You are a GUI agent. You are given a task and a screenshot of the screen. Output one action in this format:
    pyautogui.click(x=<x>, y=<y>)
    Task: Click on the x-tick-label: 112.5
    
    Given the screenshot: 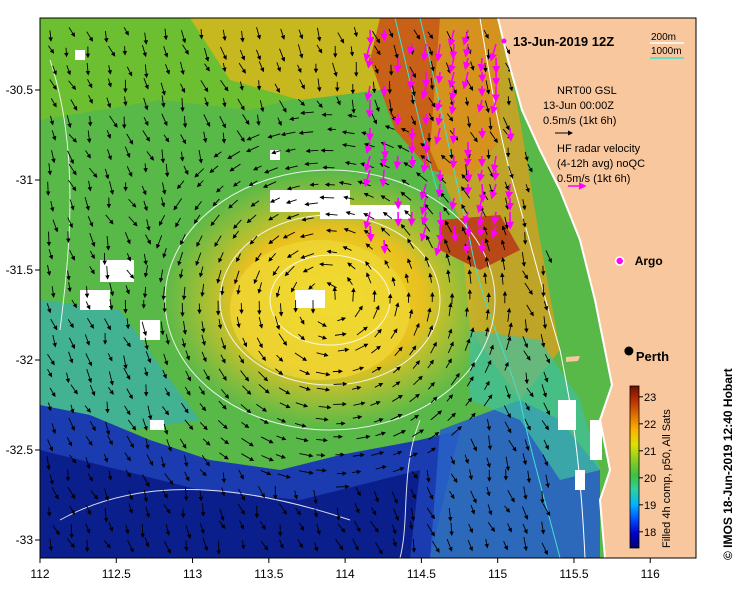 What is the action you would take?
    pyautogui.click(x=116, y=574)
    